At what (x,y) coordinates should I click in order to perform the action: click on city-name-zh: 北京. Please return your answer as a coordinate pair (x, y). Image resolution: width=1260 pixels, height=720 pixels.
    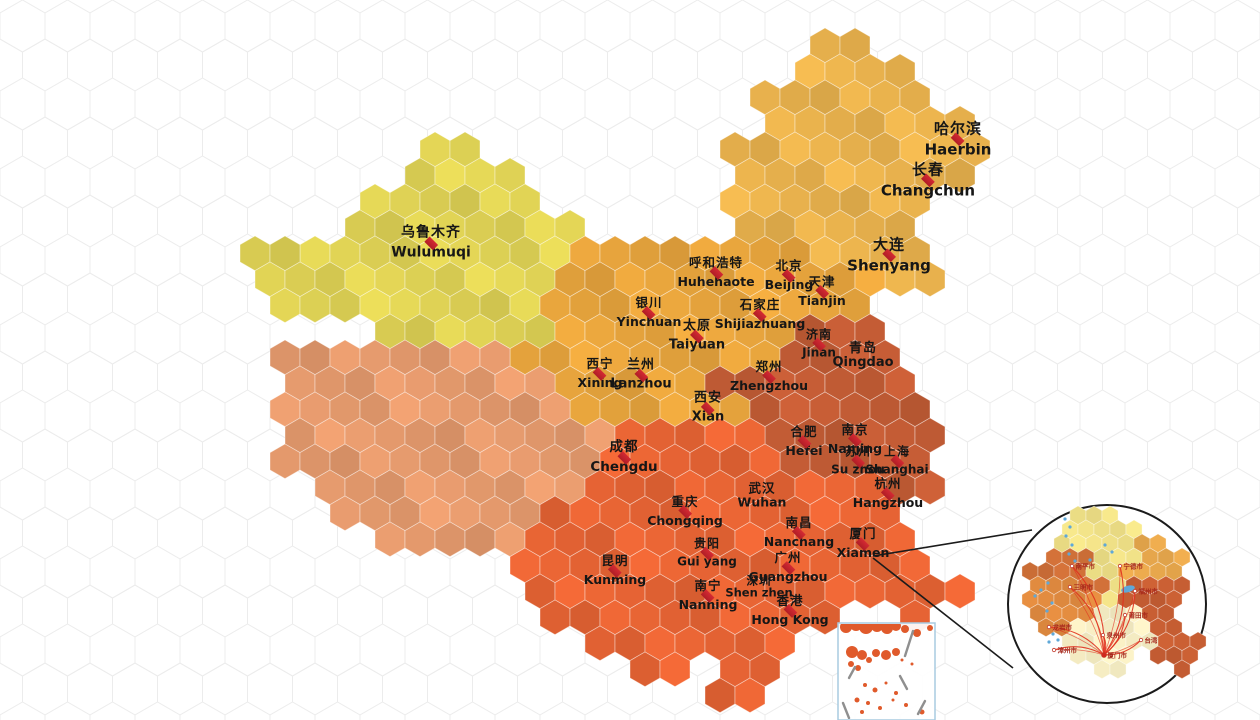
    Looking at the image, I should click on (789, 265).